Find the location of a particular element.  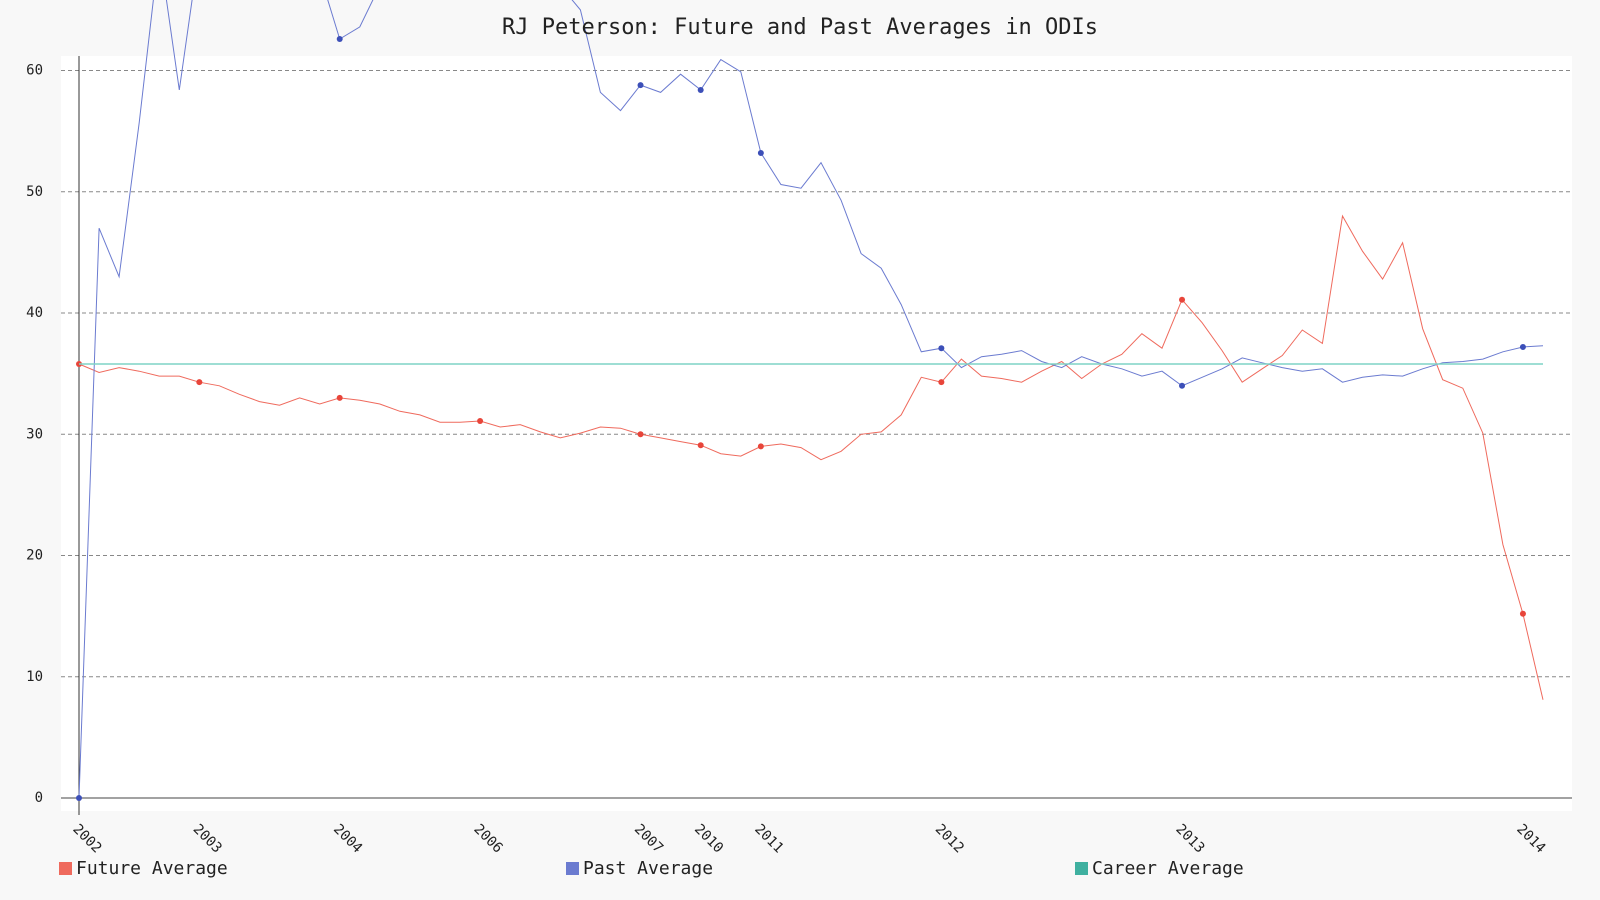

legend-label: Career Average is located at coordinates (1168, 868).